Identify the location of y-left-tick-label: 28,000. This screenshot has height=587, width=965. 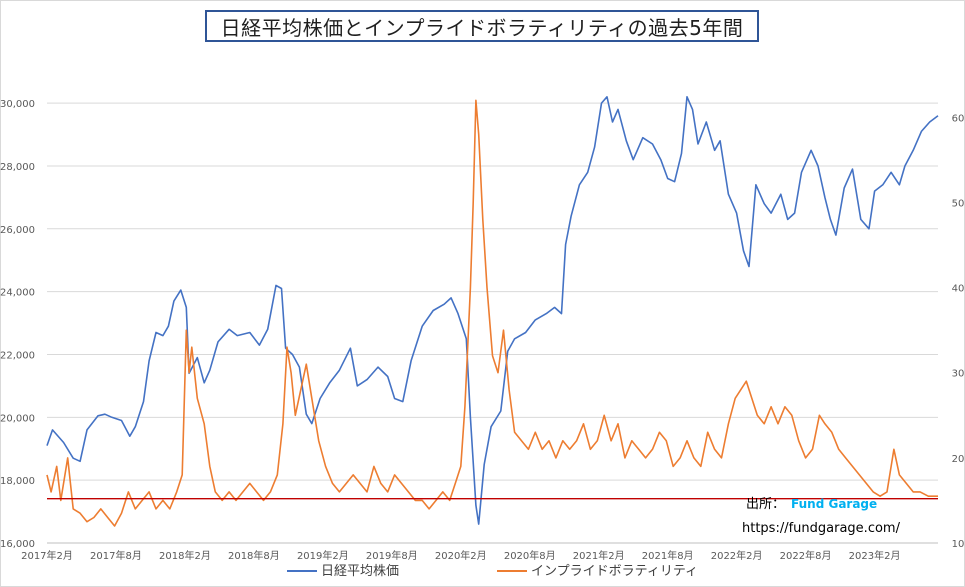
(17, 167).